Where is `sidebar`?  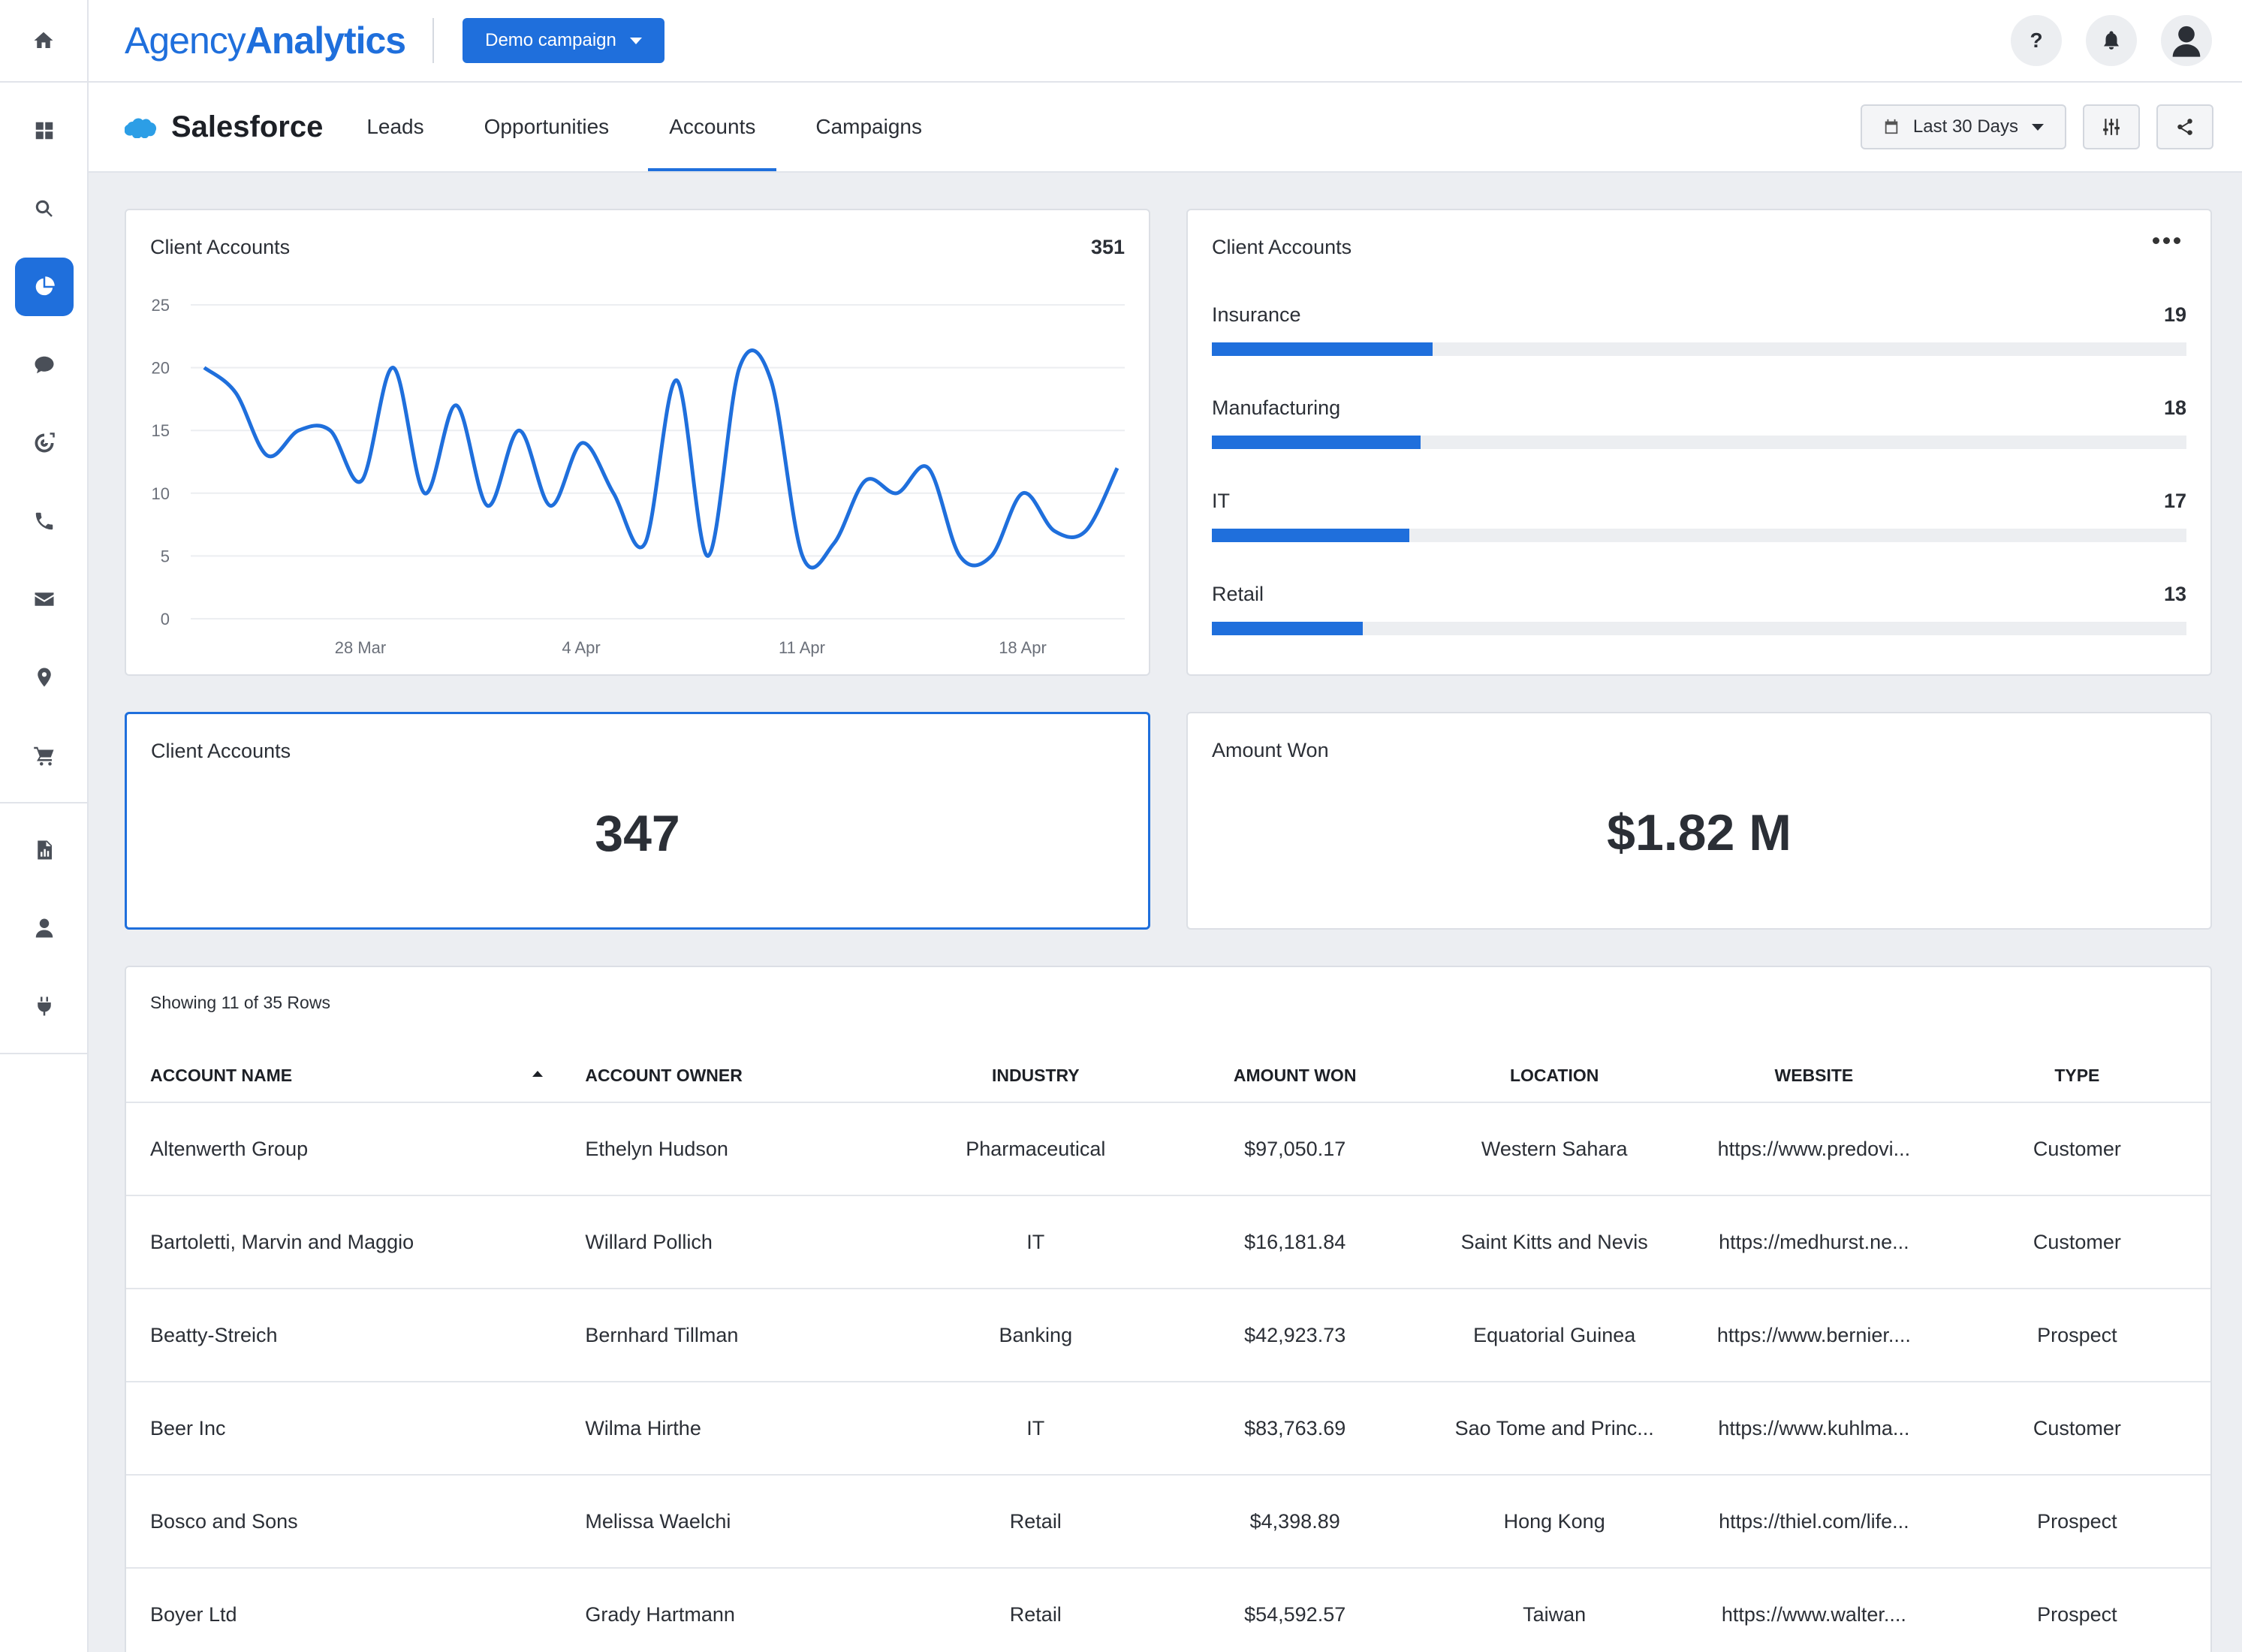
sidebar is located at coordinates (44, 826).